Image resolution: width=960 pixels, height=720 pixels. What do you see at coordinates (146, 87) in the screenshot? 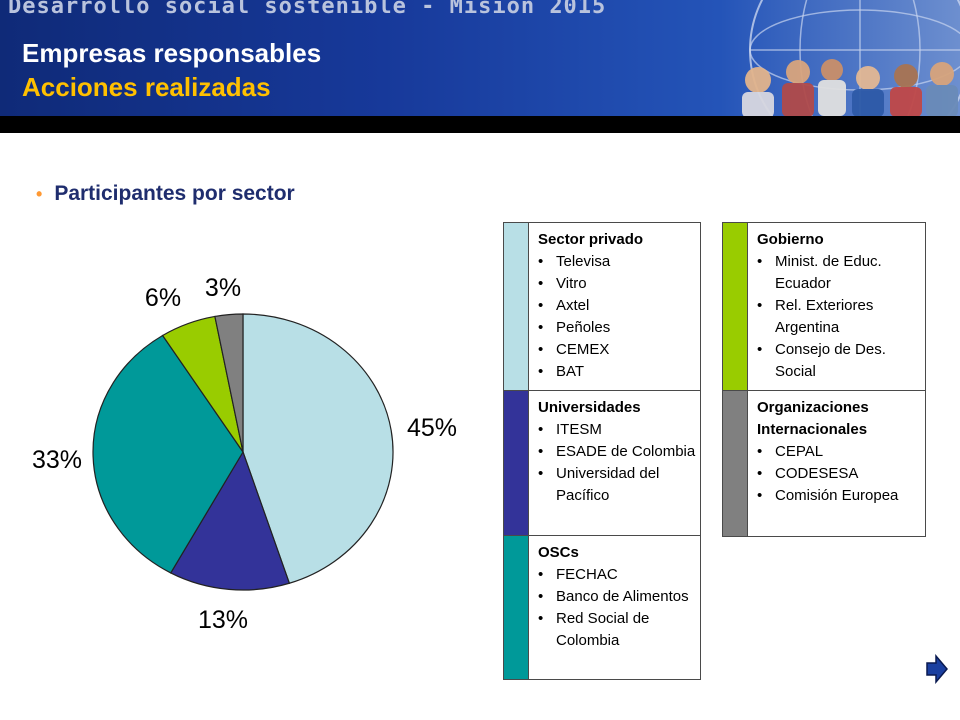
I see `page-subtitle: Acciones realizadas` at bounding box center [146, 87].